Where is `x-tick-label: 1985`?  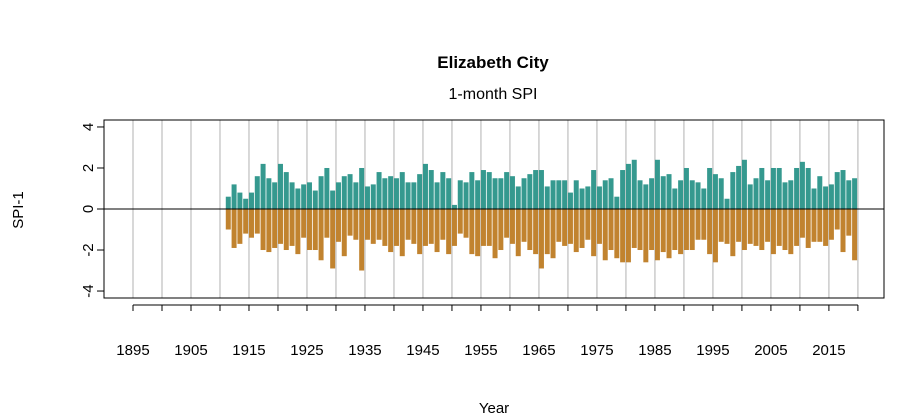 x-tick-label: 1985 is located at coordinates (654, 350).